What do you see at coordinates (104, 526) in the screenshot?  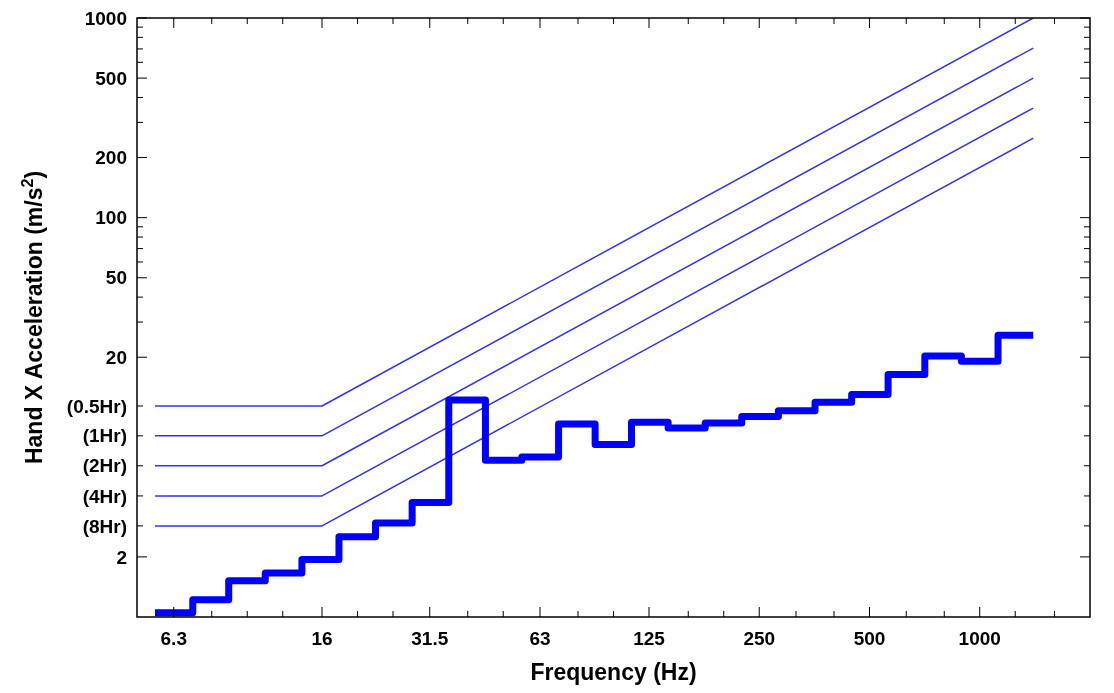 I see `series-label: (8Hr)` at bounding box center [104, 526].